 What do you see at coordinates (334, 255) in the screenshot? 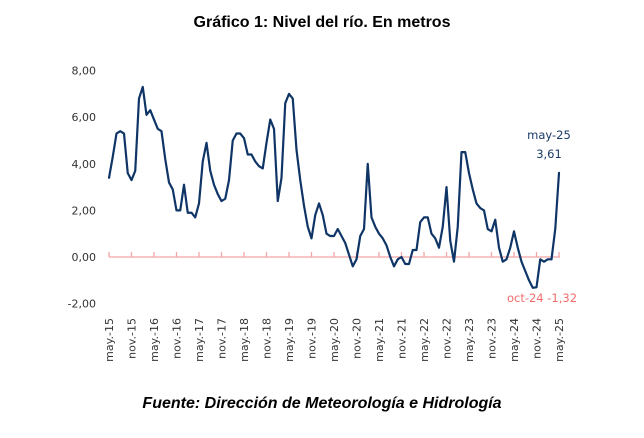
I see `x-axis` at bounding box center [334, 255].